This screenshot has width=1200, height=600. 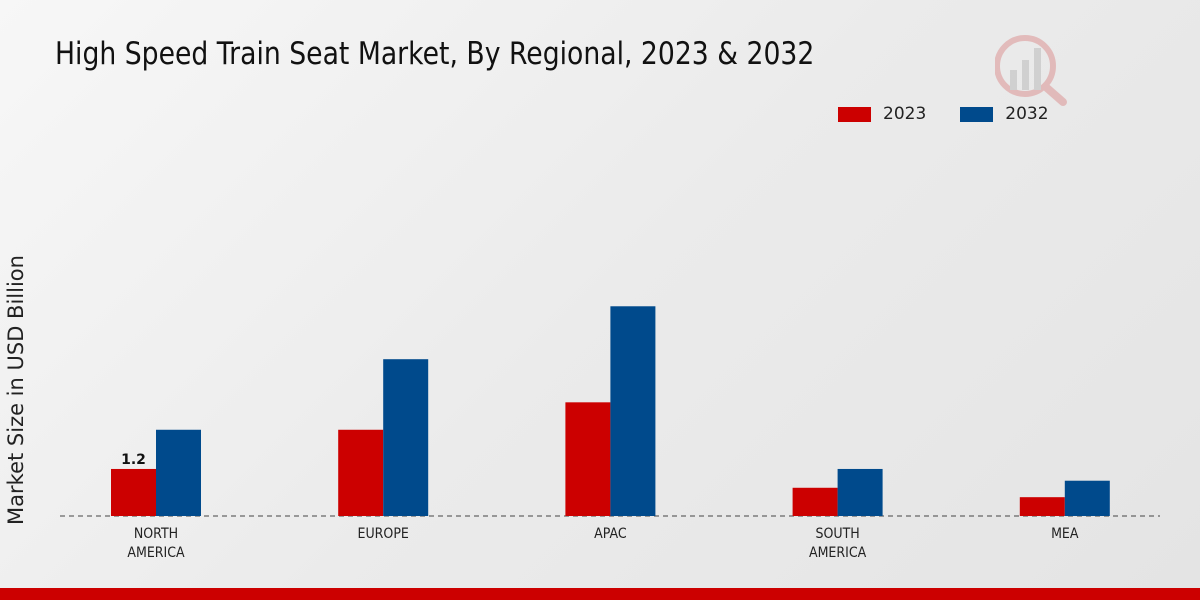 I want to click on legend-label: 2023, so click(x=905, y=114).